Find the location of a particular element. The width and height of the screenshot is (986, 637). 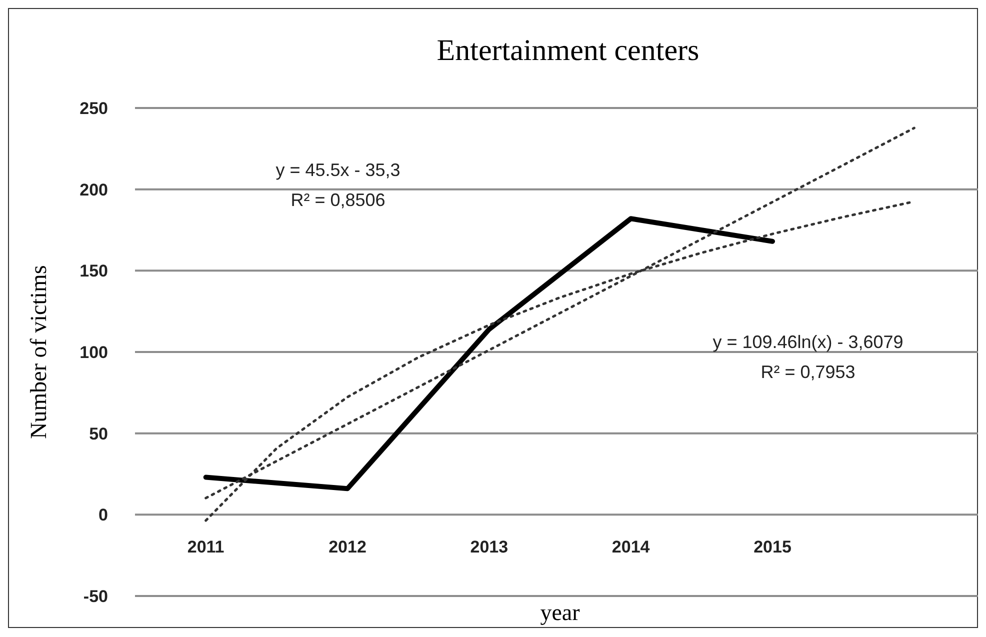

annotation: R² = 0,7953 is located at coordinates (808, 372).